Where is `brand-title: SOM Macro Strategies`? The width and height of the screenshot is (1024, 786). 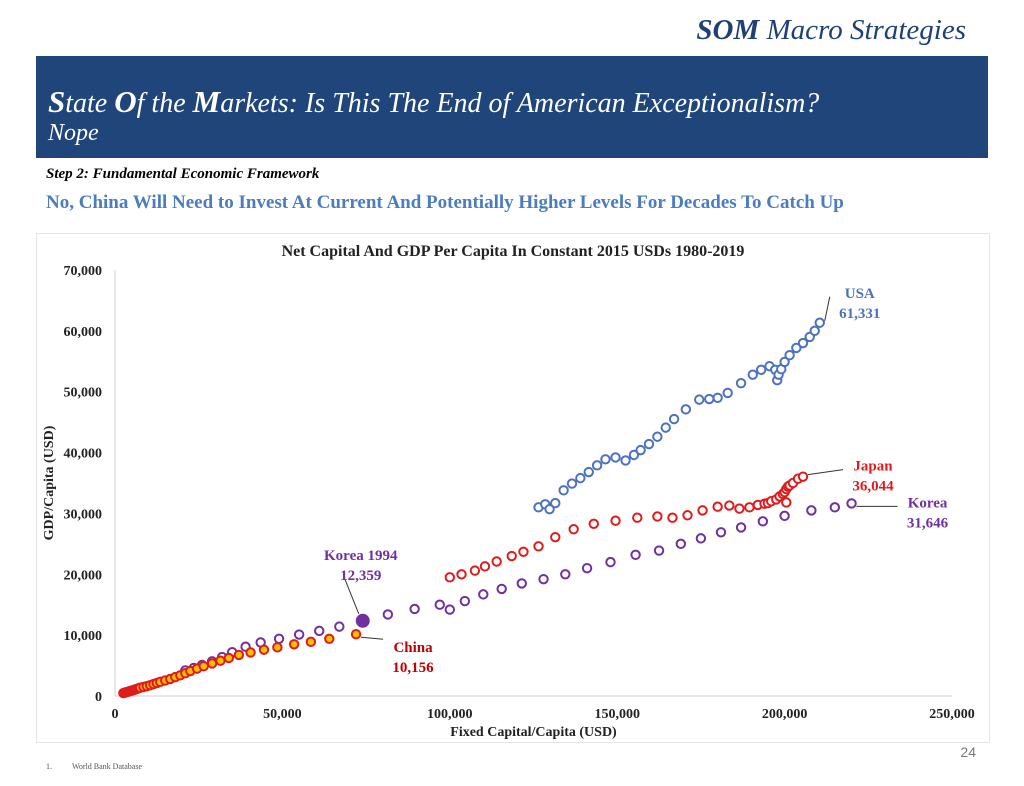
brand-title: SOM Macro Strategies is located at coordinates (831, 30).